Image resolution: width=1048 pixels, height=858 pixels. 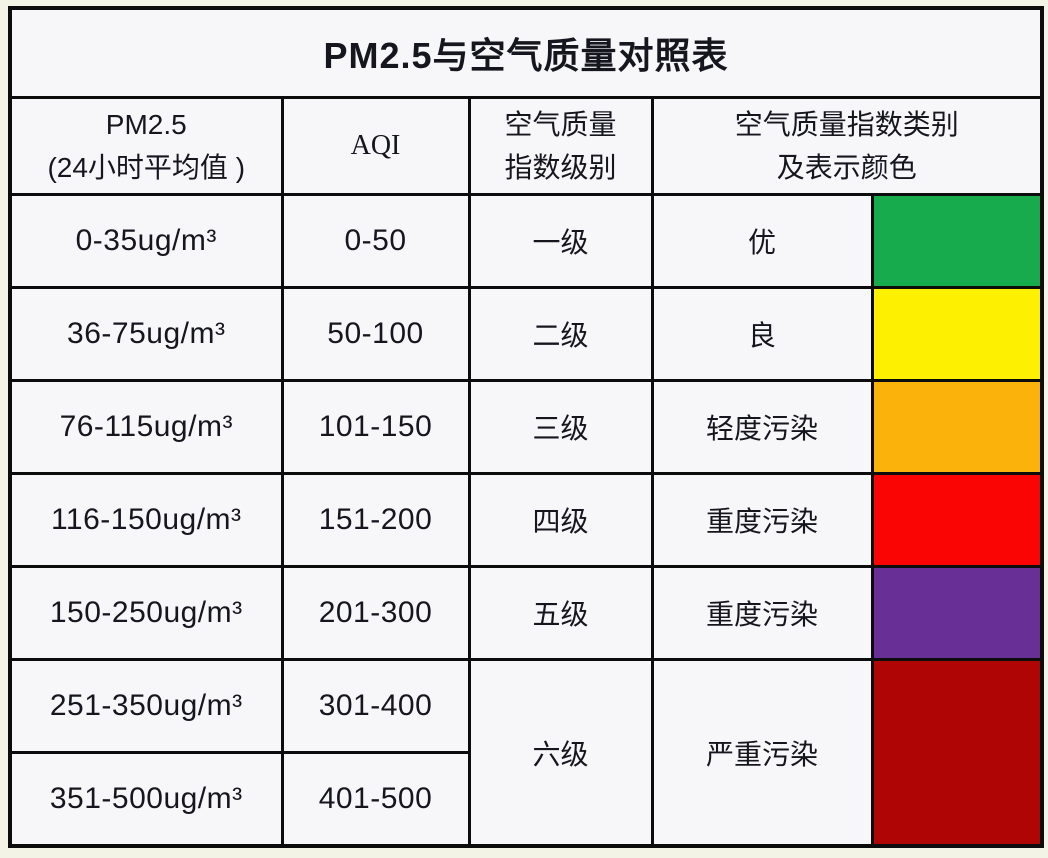 I want to click on pm25-range-cell: 76-115ug/m³, so click(x=146, y=427).